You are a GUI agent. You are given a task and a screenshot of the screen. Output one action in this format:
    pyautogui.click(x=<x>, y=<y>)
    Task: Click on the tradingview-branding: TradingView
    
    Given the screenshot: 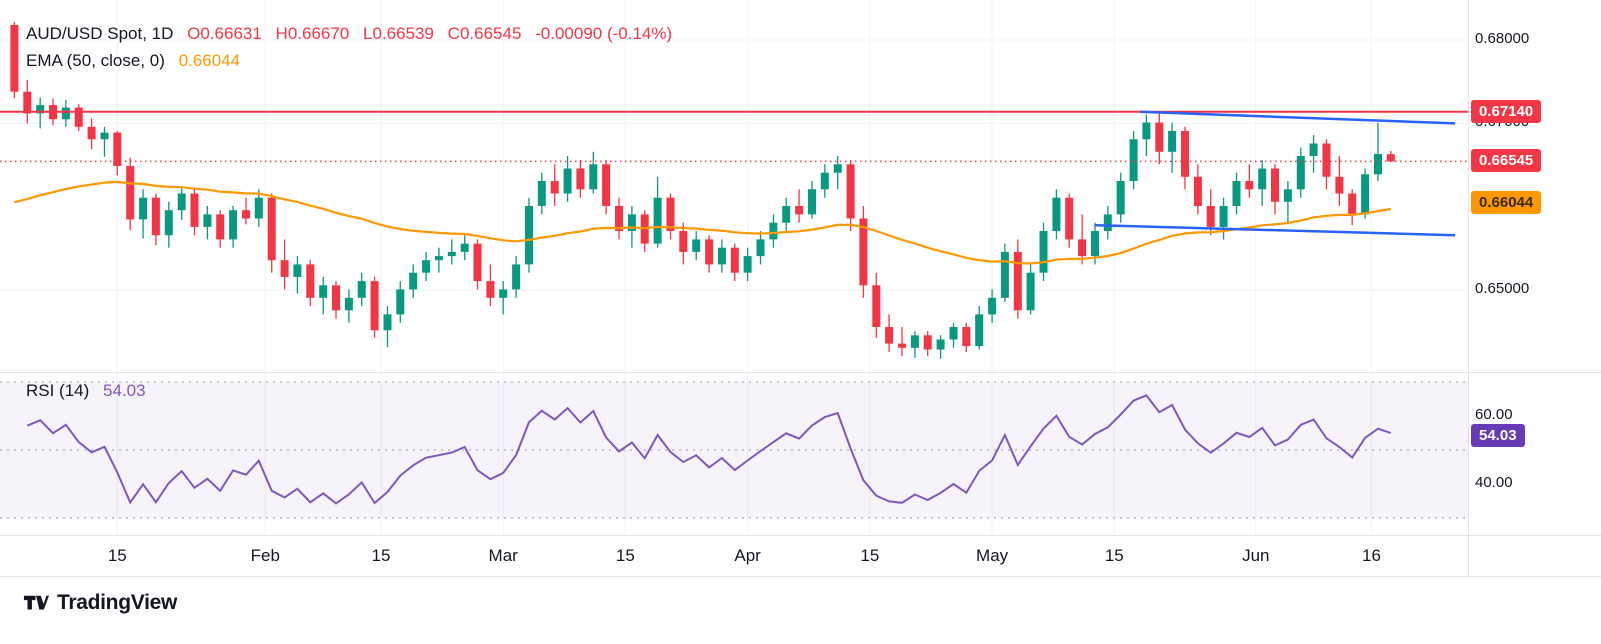 What is the action you would take?
    pyautogui.click(x=99, y=602)
    